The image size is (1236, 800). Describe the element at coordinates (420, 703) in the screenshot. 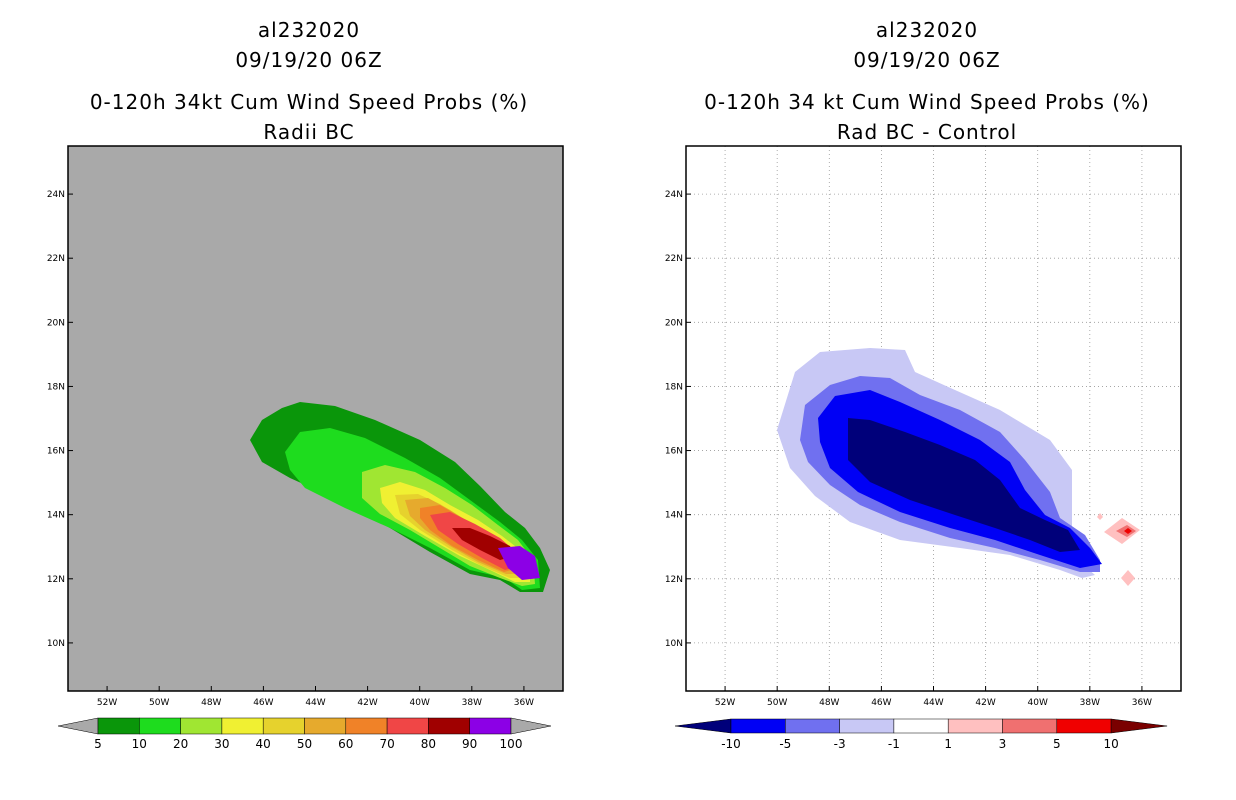

I see `x-tick-label: 40W` at that location.